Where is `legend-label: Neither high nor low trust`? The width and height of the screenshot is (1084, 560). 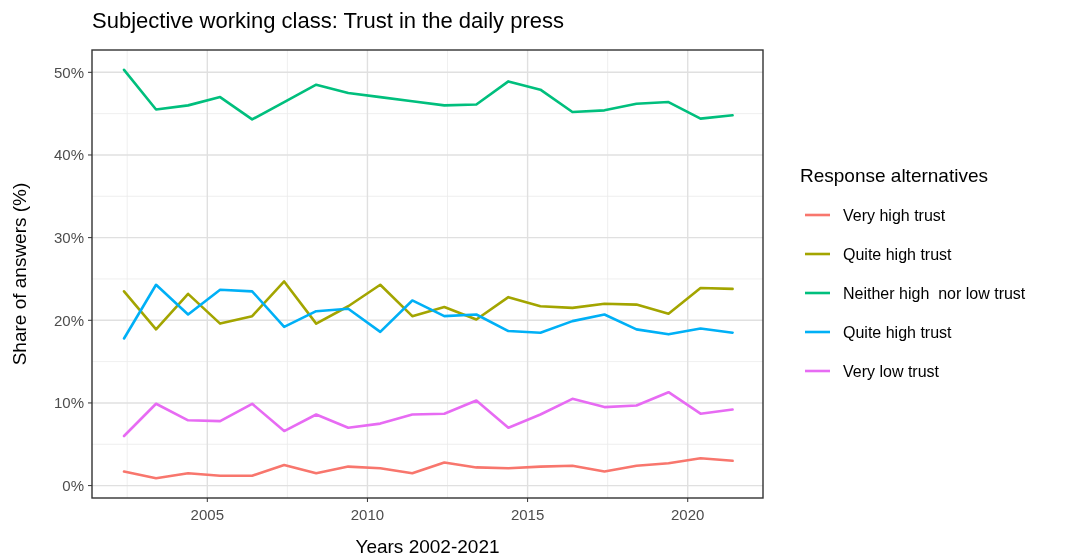
legend-label: Neither high nor low trust is located at coordinates (934, 293).